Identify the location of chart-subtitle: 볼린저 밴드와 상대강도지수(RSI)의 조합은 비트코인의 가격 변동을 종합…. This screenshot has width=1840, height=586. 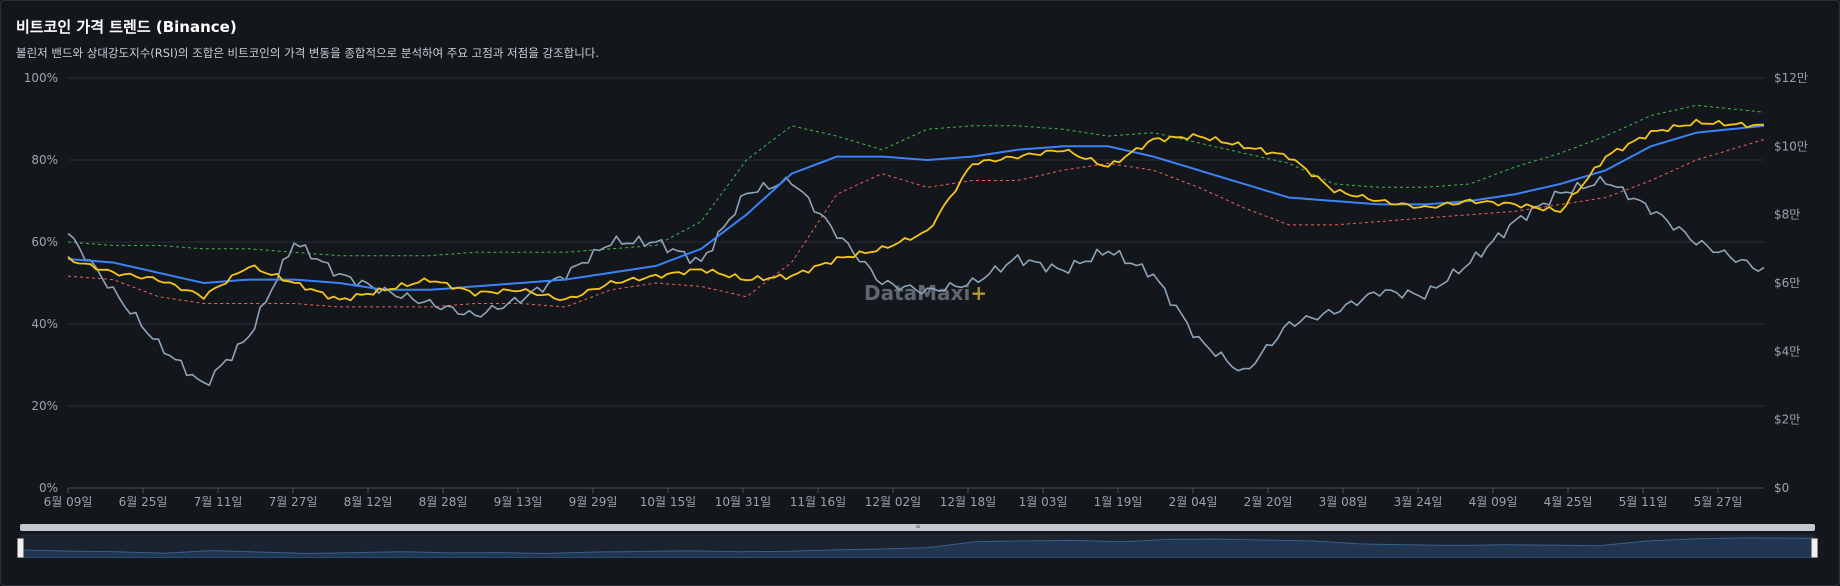
(308, 53).